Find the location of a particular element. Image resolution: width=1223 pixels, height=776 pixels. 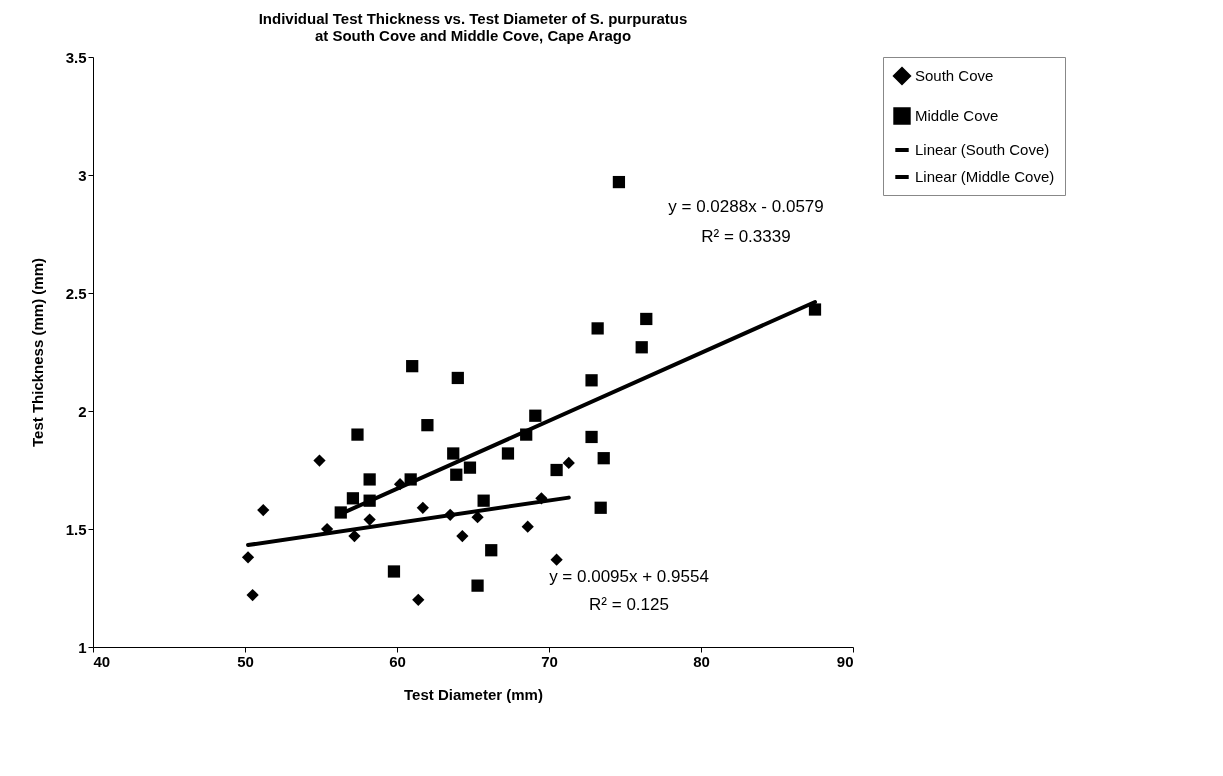

annotation: y = 0.0095x + 0.9554 is located at coordinates (629, 576).